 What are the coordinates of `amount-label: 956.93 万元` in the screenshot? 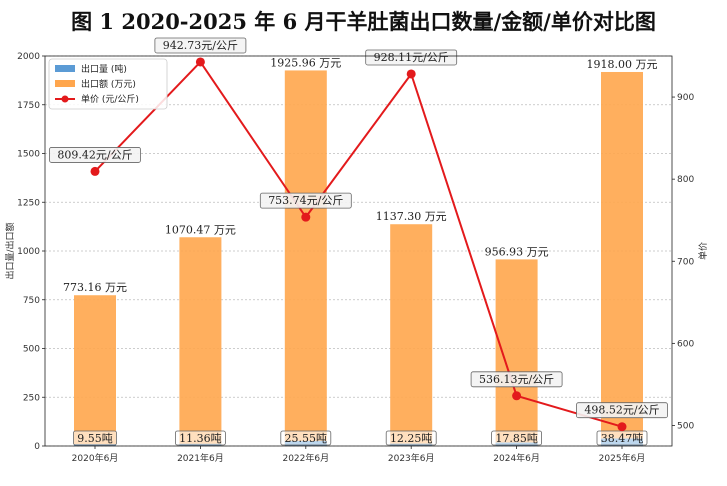 It's located at (517, 251).